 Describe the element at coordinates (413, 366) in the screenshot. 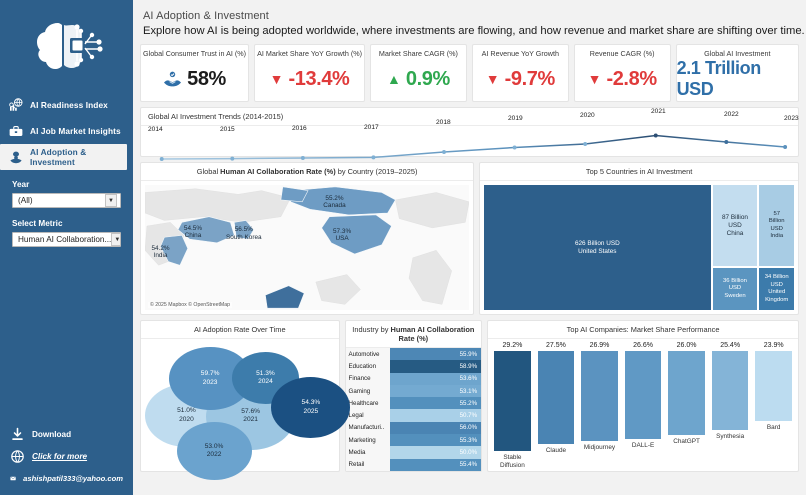

I see `table-row: Education 58.9%` at that location.